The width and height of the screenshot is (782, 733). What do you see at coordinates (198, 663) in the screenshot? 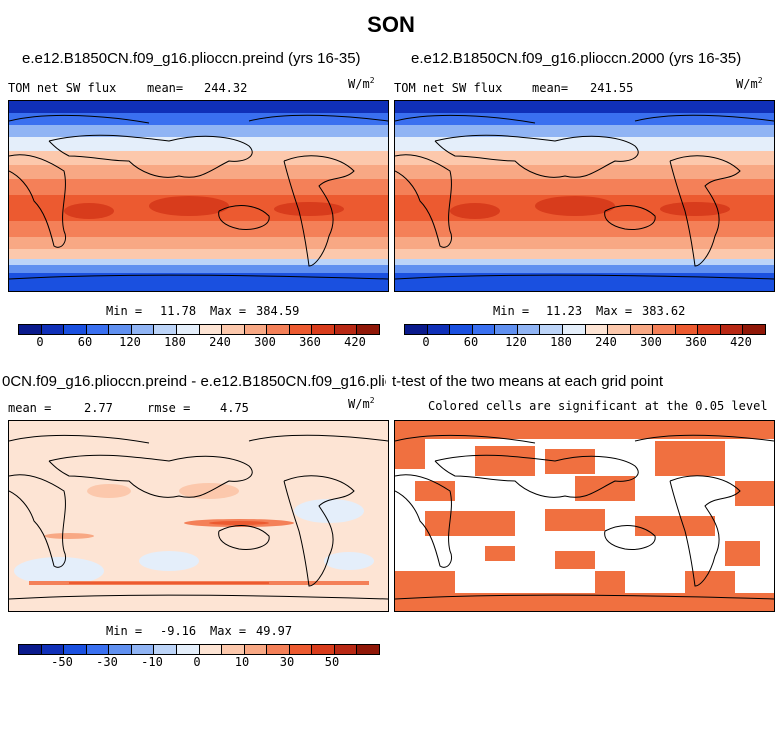
I see `bottom-left-colorbar-labels: -50 -30 -10 0 10 30 50` at bounding box center [198, 663].